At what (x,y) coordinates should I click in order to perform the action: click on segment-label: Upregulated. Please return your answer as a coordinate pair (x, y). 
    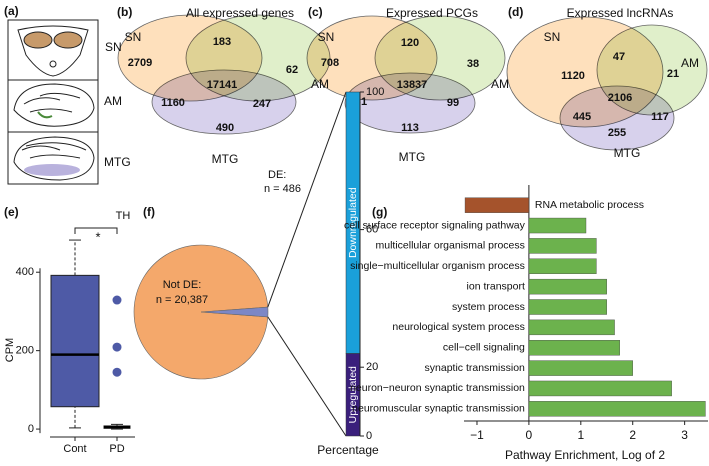
    Looking at the image, I should click on (353, 394).